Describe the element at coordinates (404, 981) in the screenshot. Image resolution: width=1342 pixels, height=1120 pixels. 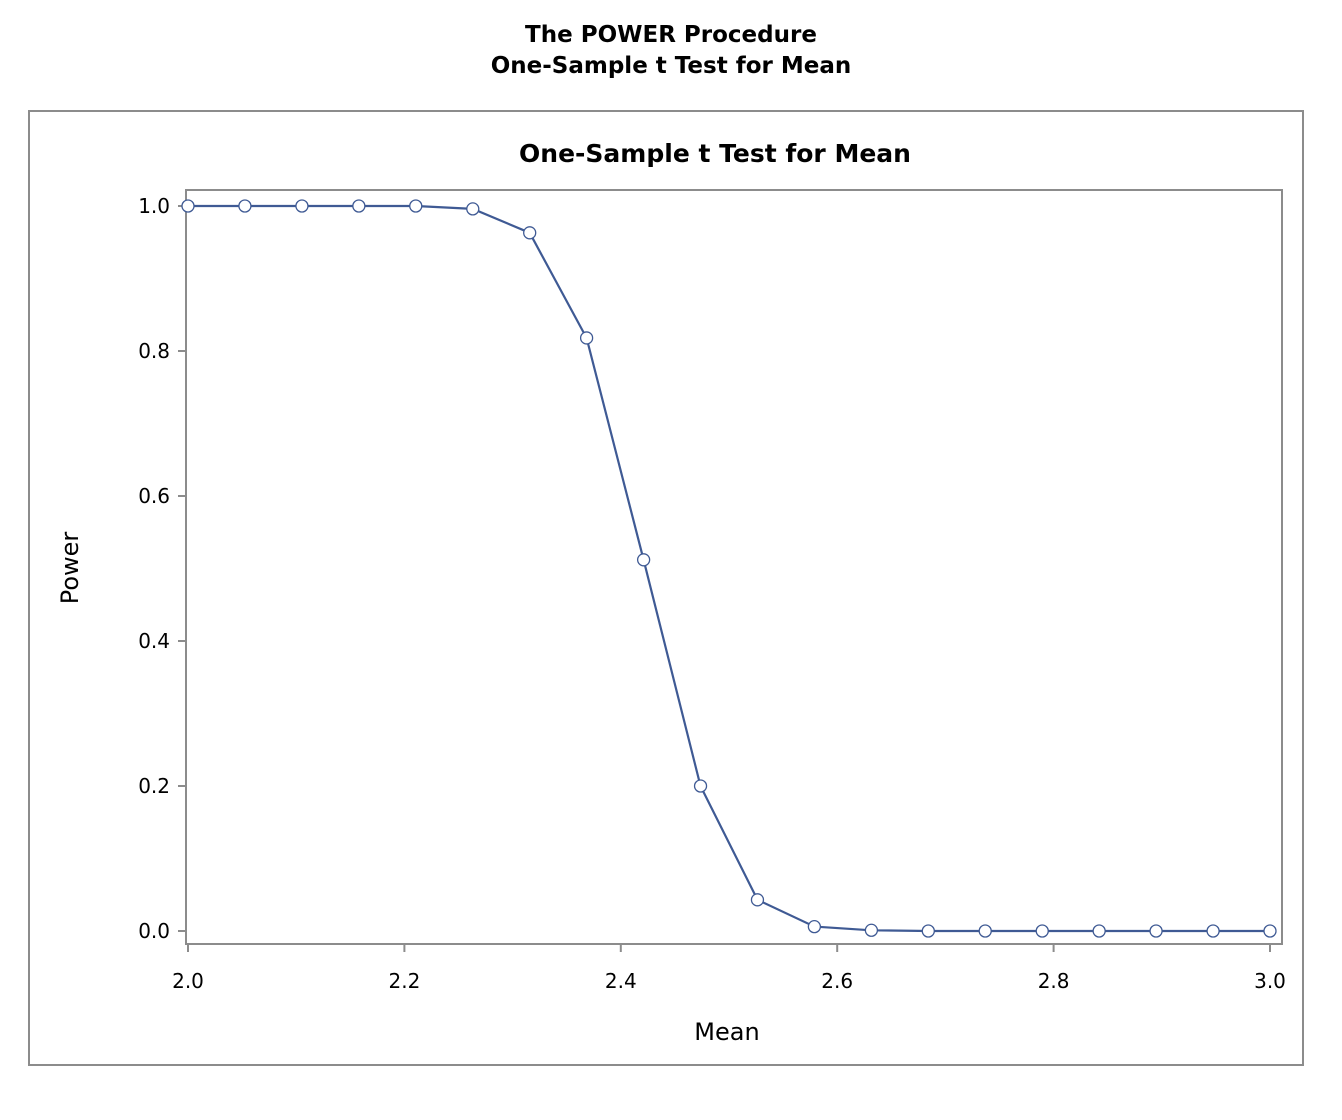
I see `x-tick-label: 2.2` at that location.